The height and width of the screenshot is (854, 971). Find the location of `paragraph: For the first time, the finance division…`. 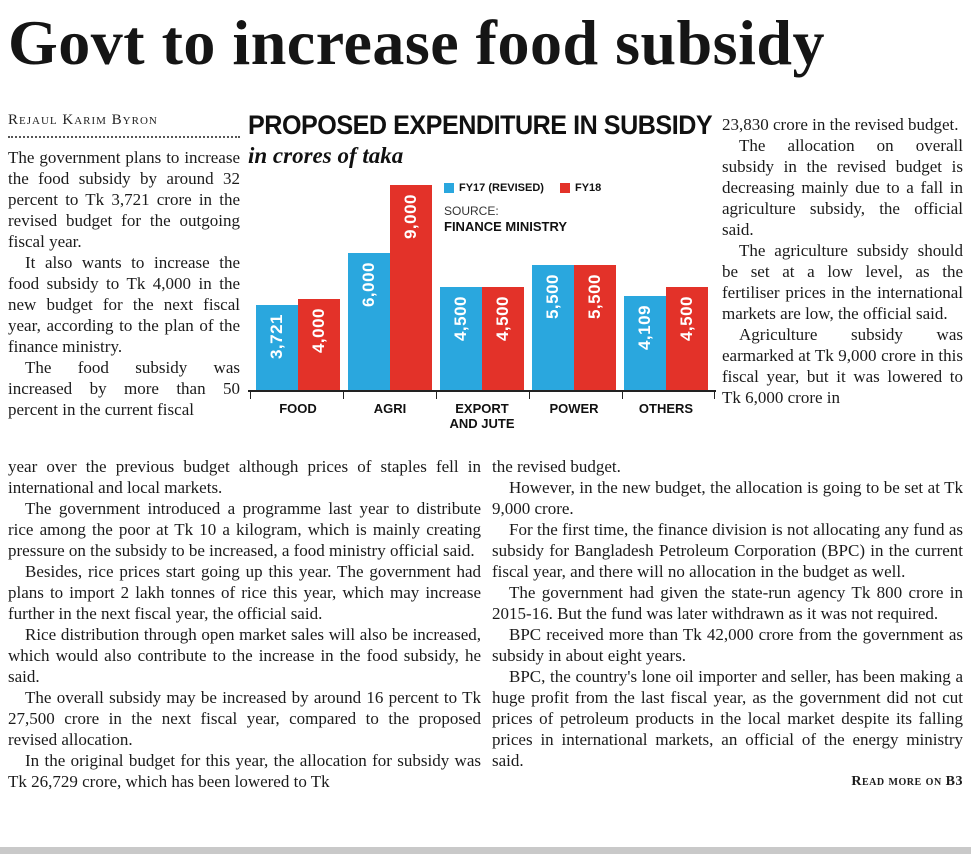

paragraph: For the first time, the finance division… is located at coordinates (727, 550).